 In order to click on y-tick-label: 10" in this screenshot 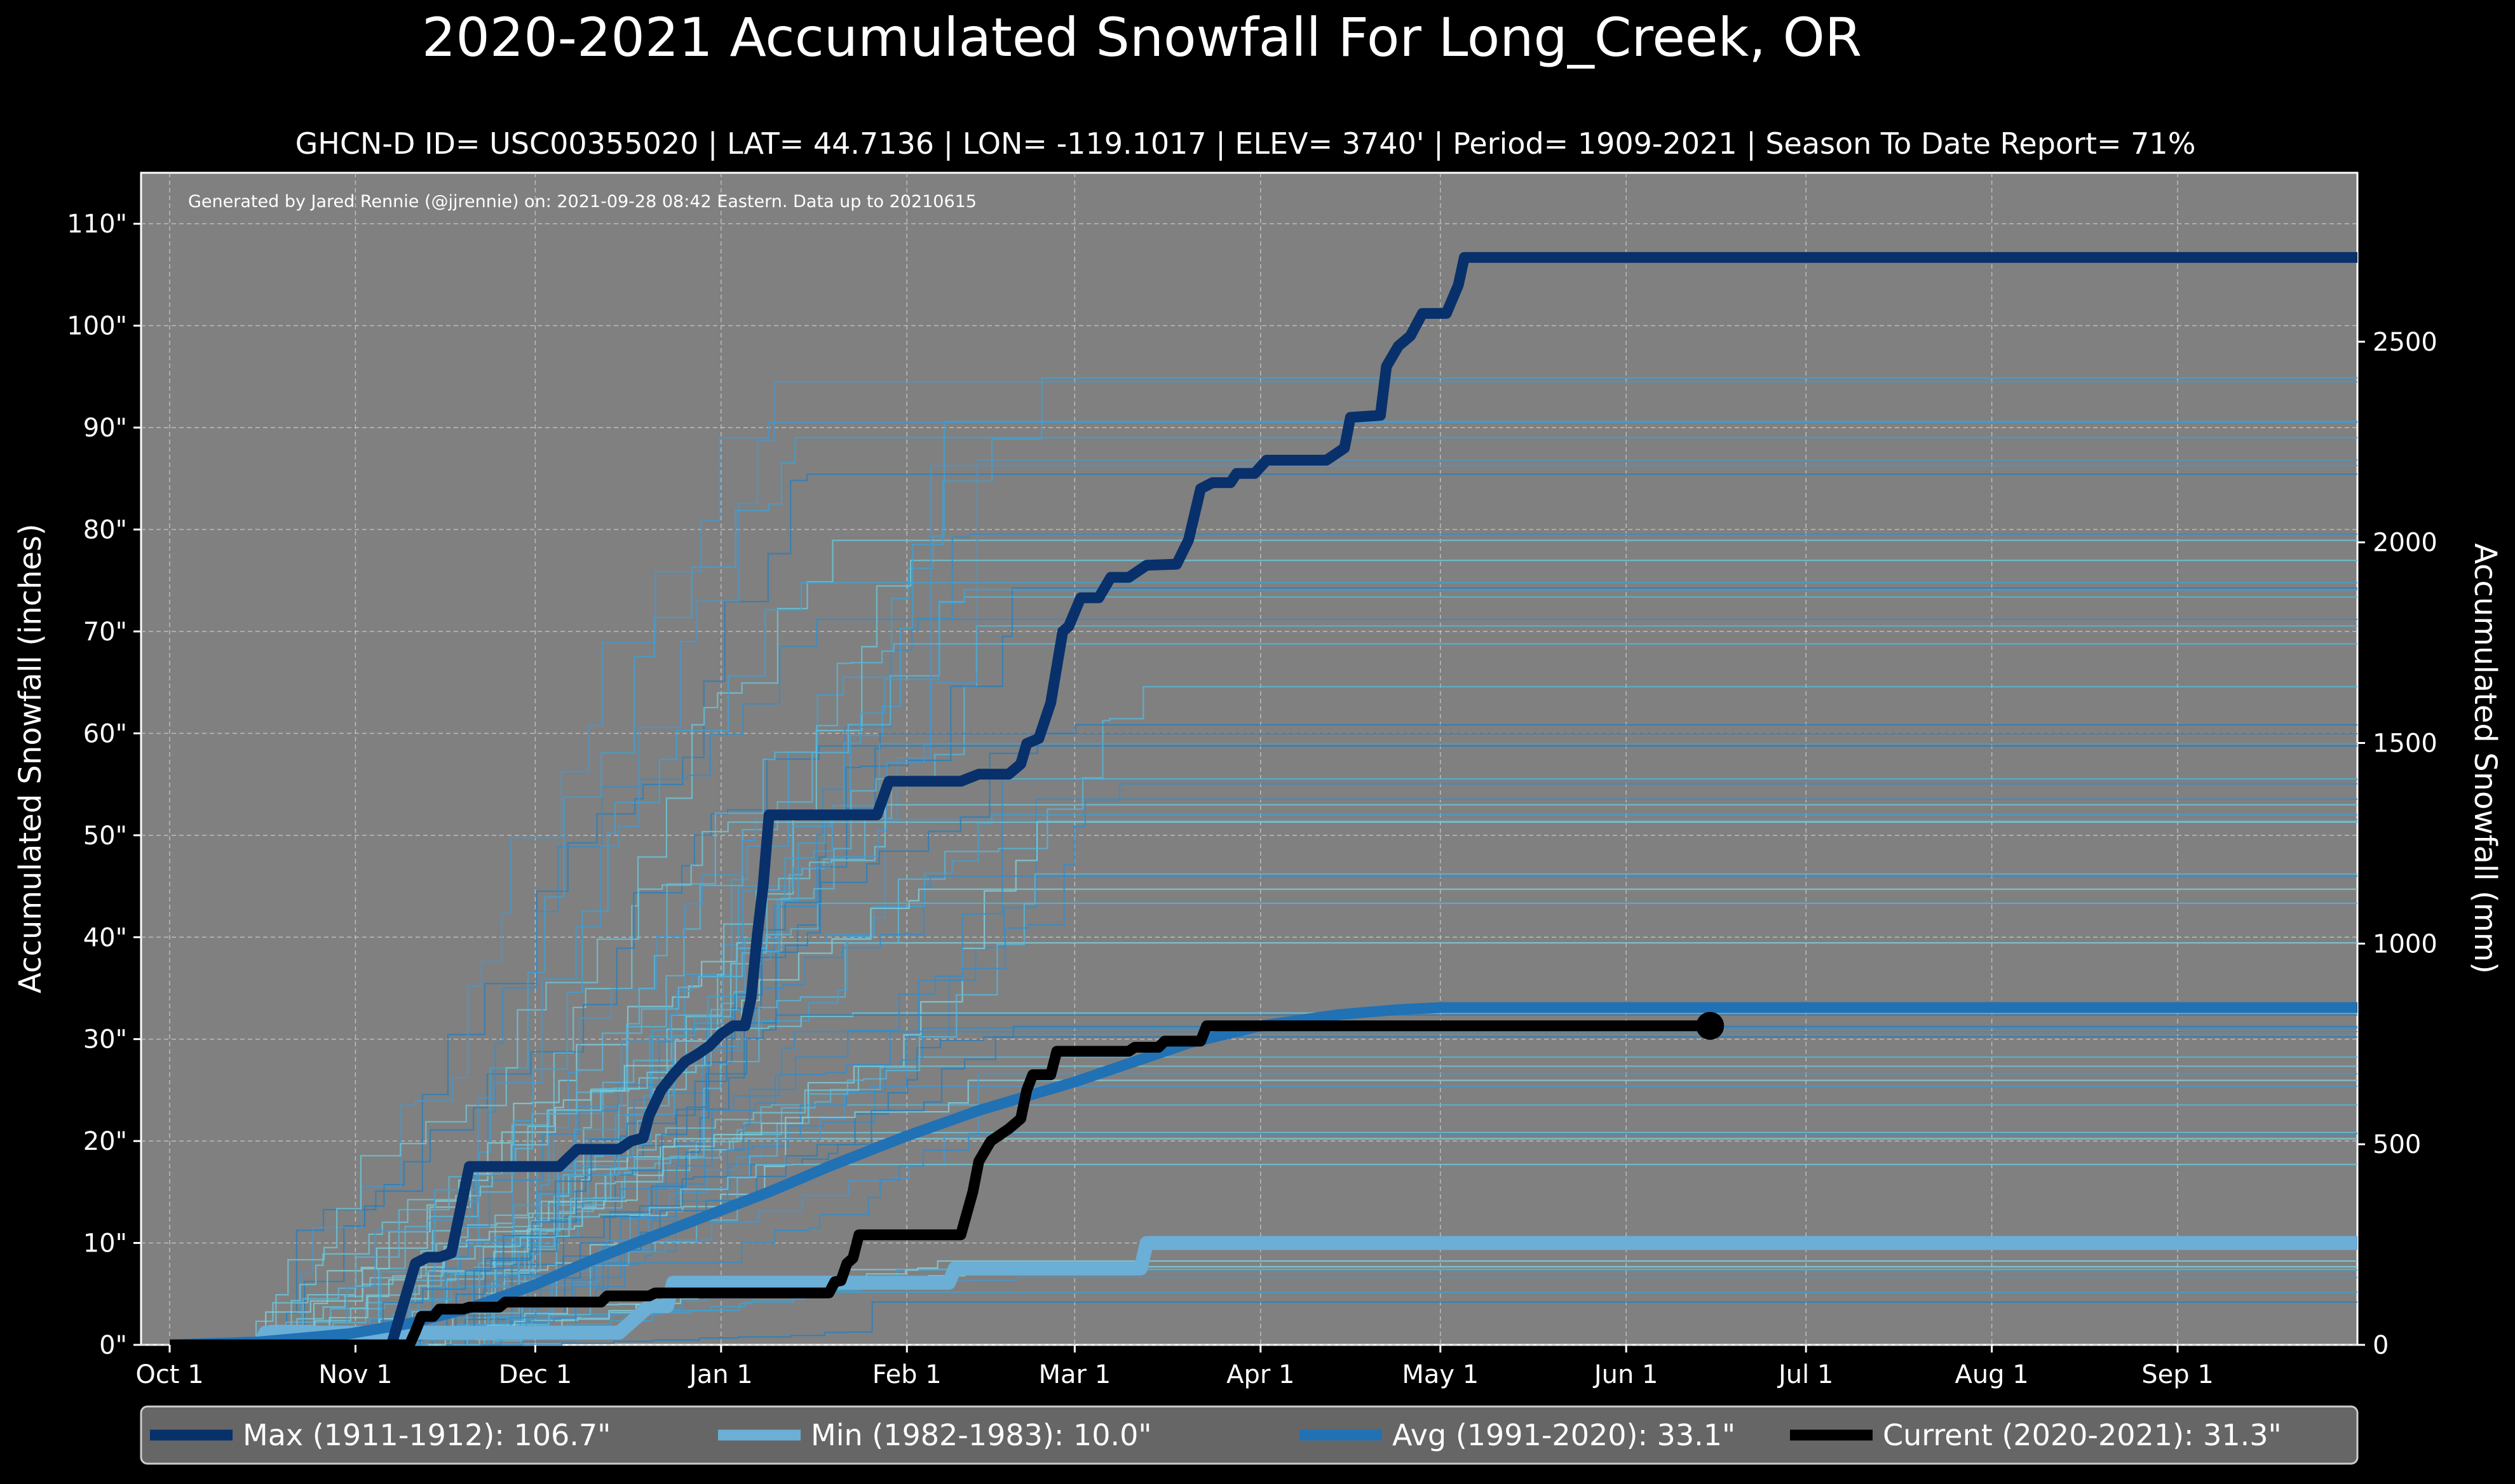, I will do `click(105, 1243)`.